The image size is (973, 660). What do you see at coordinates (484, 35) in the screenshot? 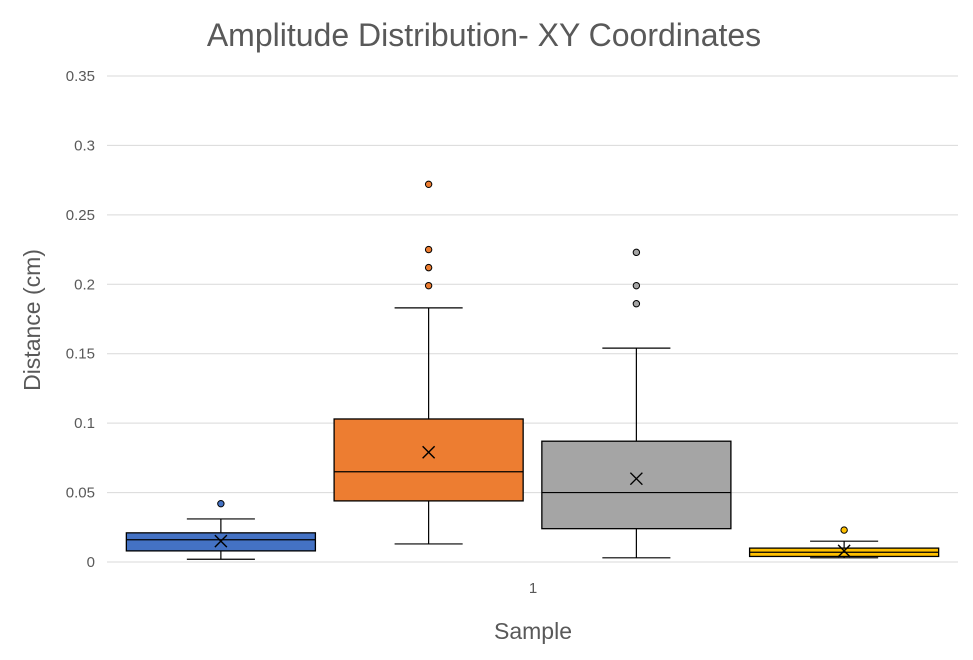
I see `chart-title: Amplitude Distribution- XY Coordinates` at bounding box center [484, 35].